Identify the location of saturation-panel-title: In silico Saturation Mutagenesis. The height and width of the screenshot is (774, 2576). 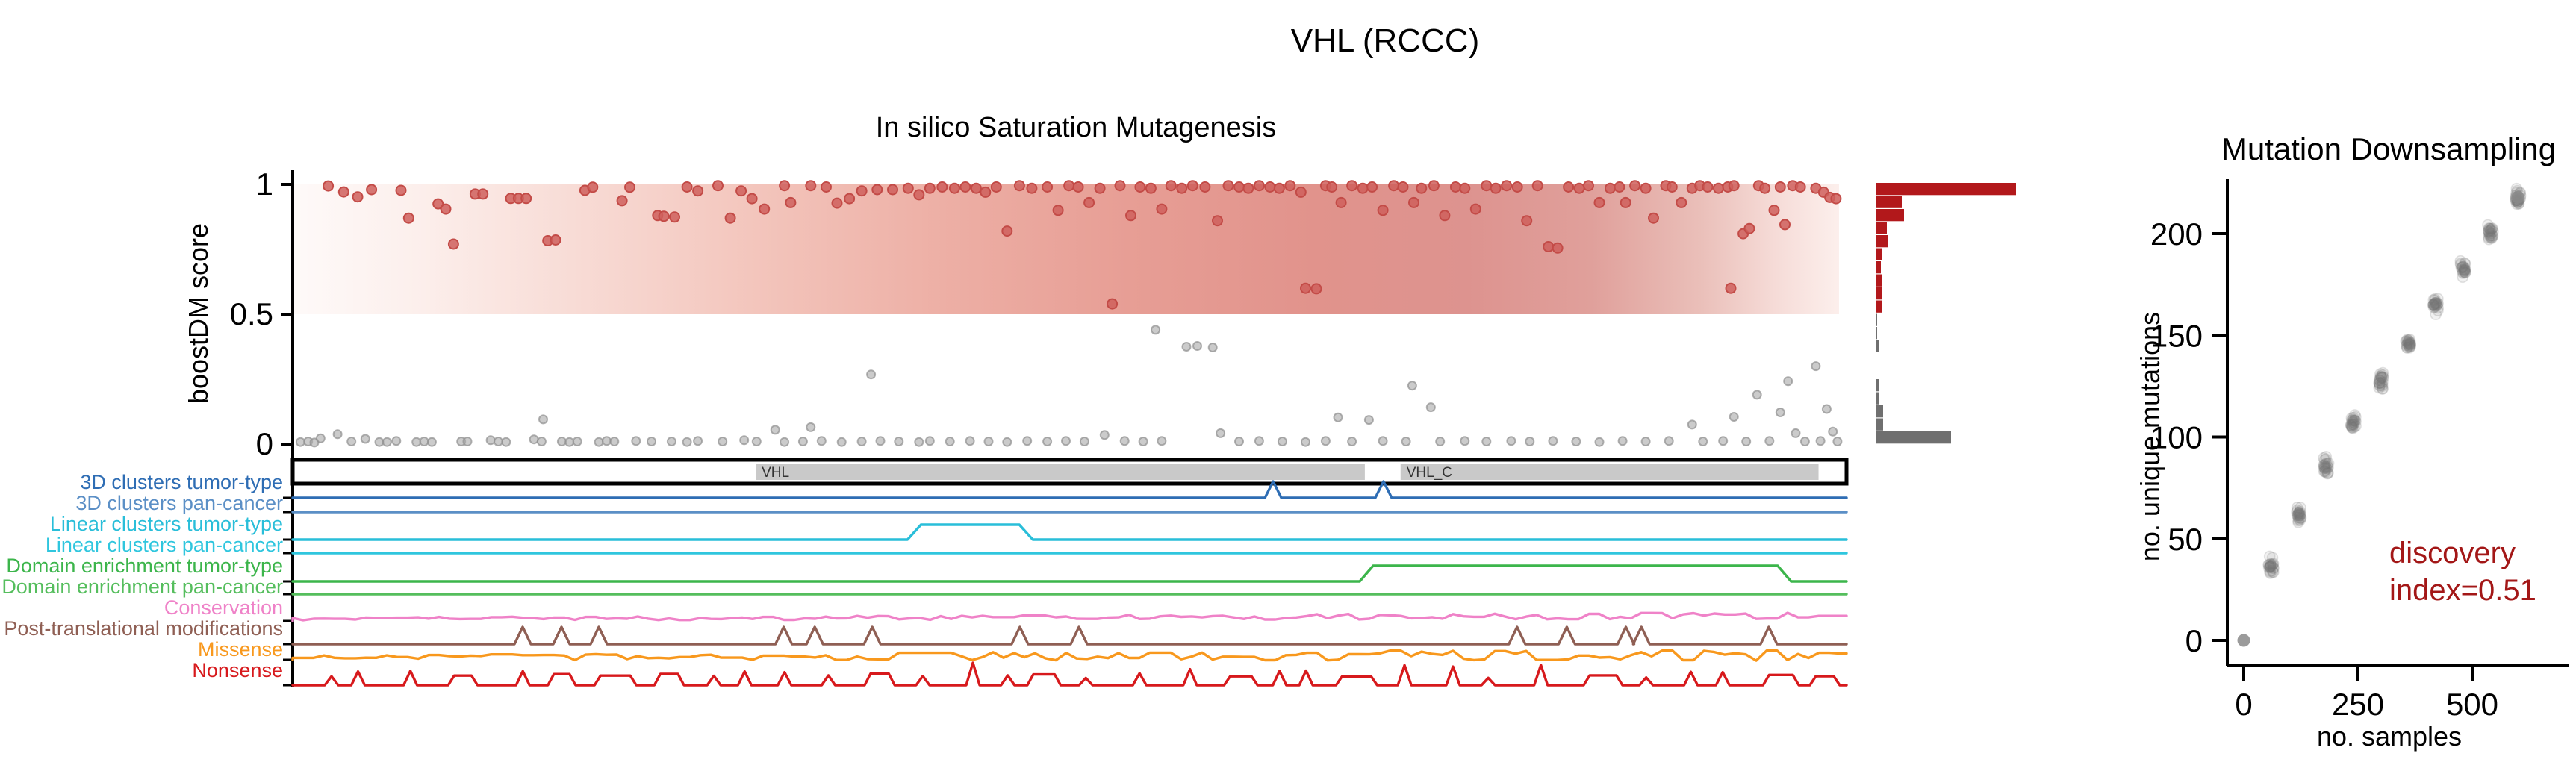
(1076, 127).